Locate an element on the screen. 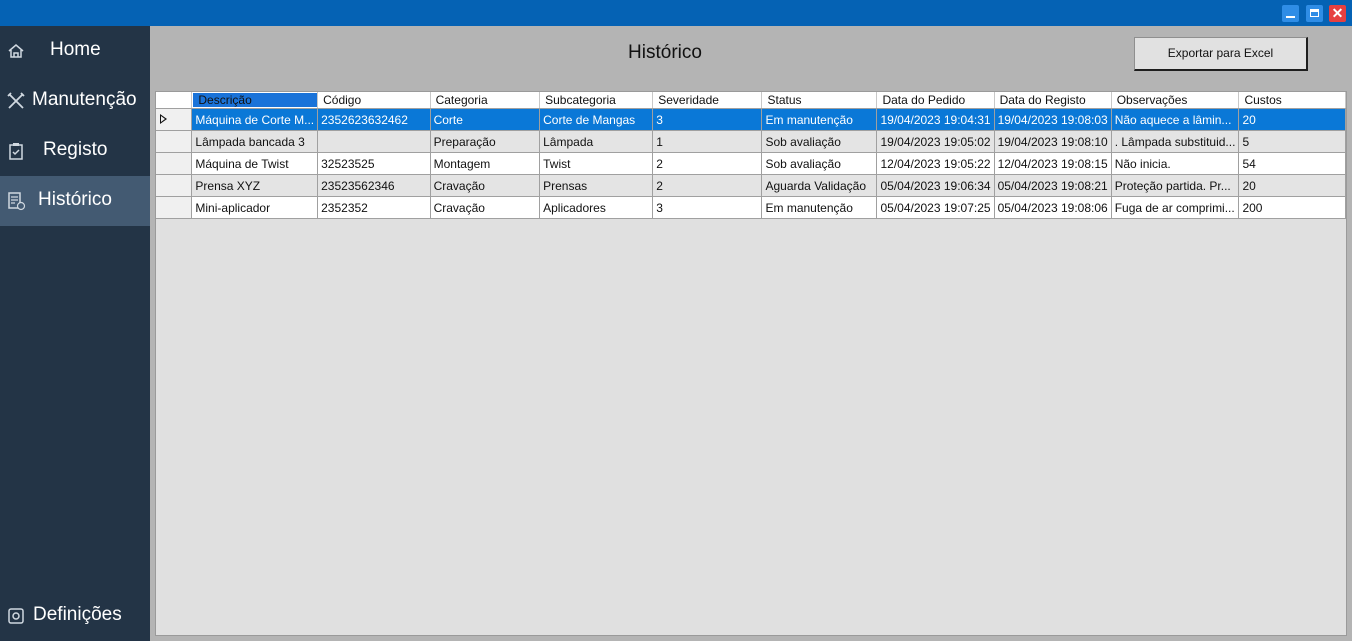 The image size is (1352, 641). close-button: ✕ is located at coordinates (1337, 13).